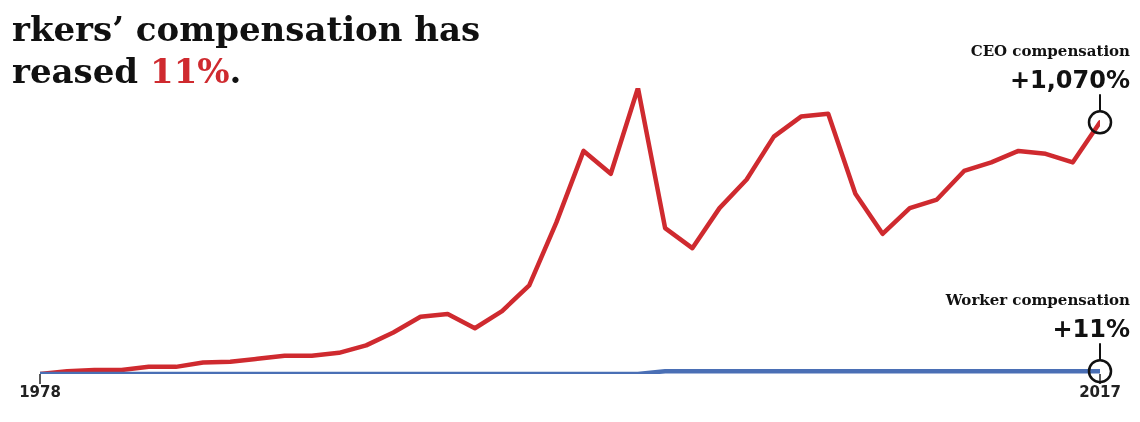  I want to click on x-tick-label: 2017, so click(1100, 391).